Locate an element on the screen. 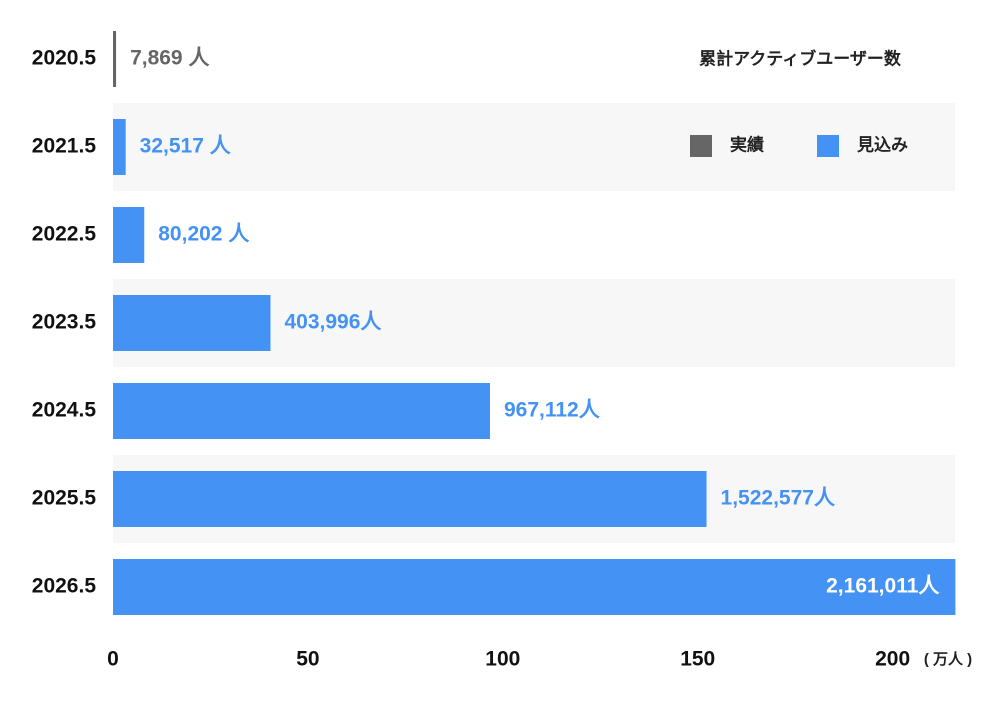 The width and height of the screenshot is (1000, 714). legend-title: 累計アクティブユーザー数 is located at coordinates (800, 58).